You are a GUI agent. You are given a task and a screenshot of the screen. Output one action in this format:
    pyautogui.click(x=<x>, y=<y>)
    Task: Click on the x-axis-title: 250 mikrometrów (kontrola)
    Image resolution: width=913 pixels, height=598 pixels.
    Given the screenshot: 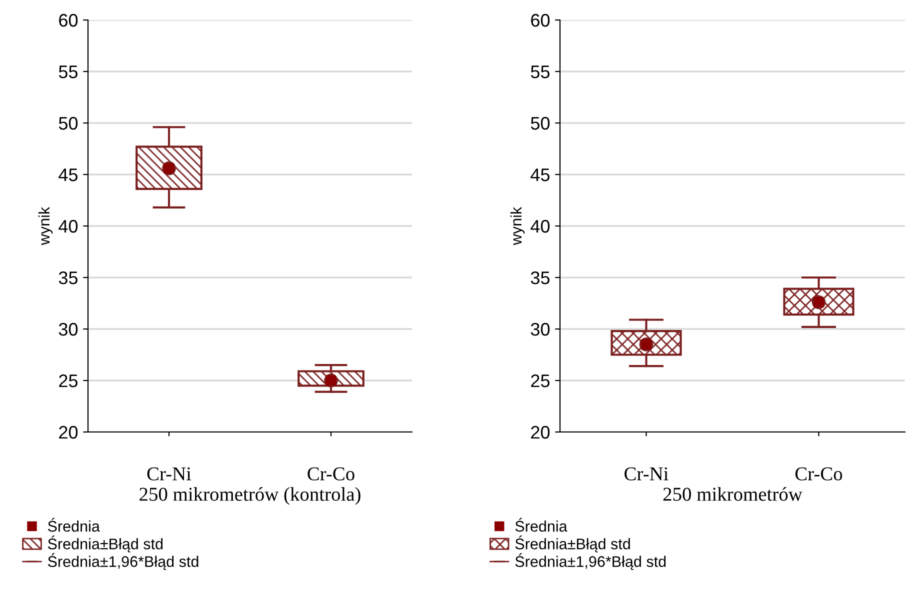 What is the action you would take?
    pyautogui.click(x=250, y=496)
    